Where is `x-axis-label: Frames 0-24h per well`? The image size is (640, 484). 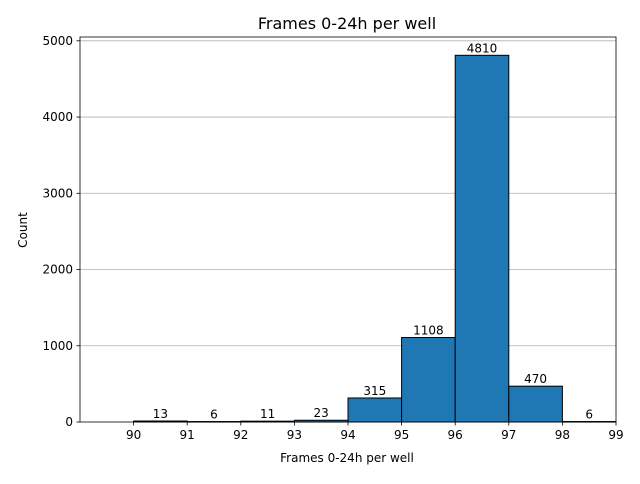
x-axis-label: Frames 0-24h per well is located at coordinates (347, 458).